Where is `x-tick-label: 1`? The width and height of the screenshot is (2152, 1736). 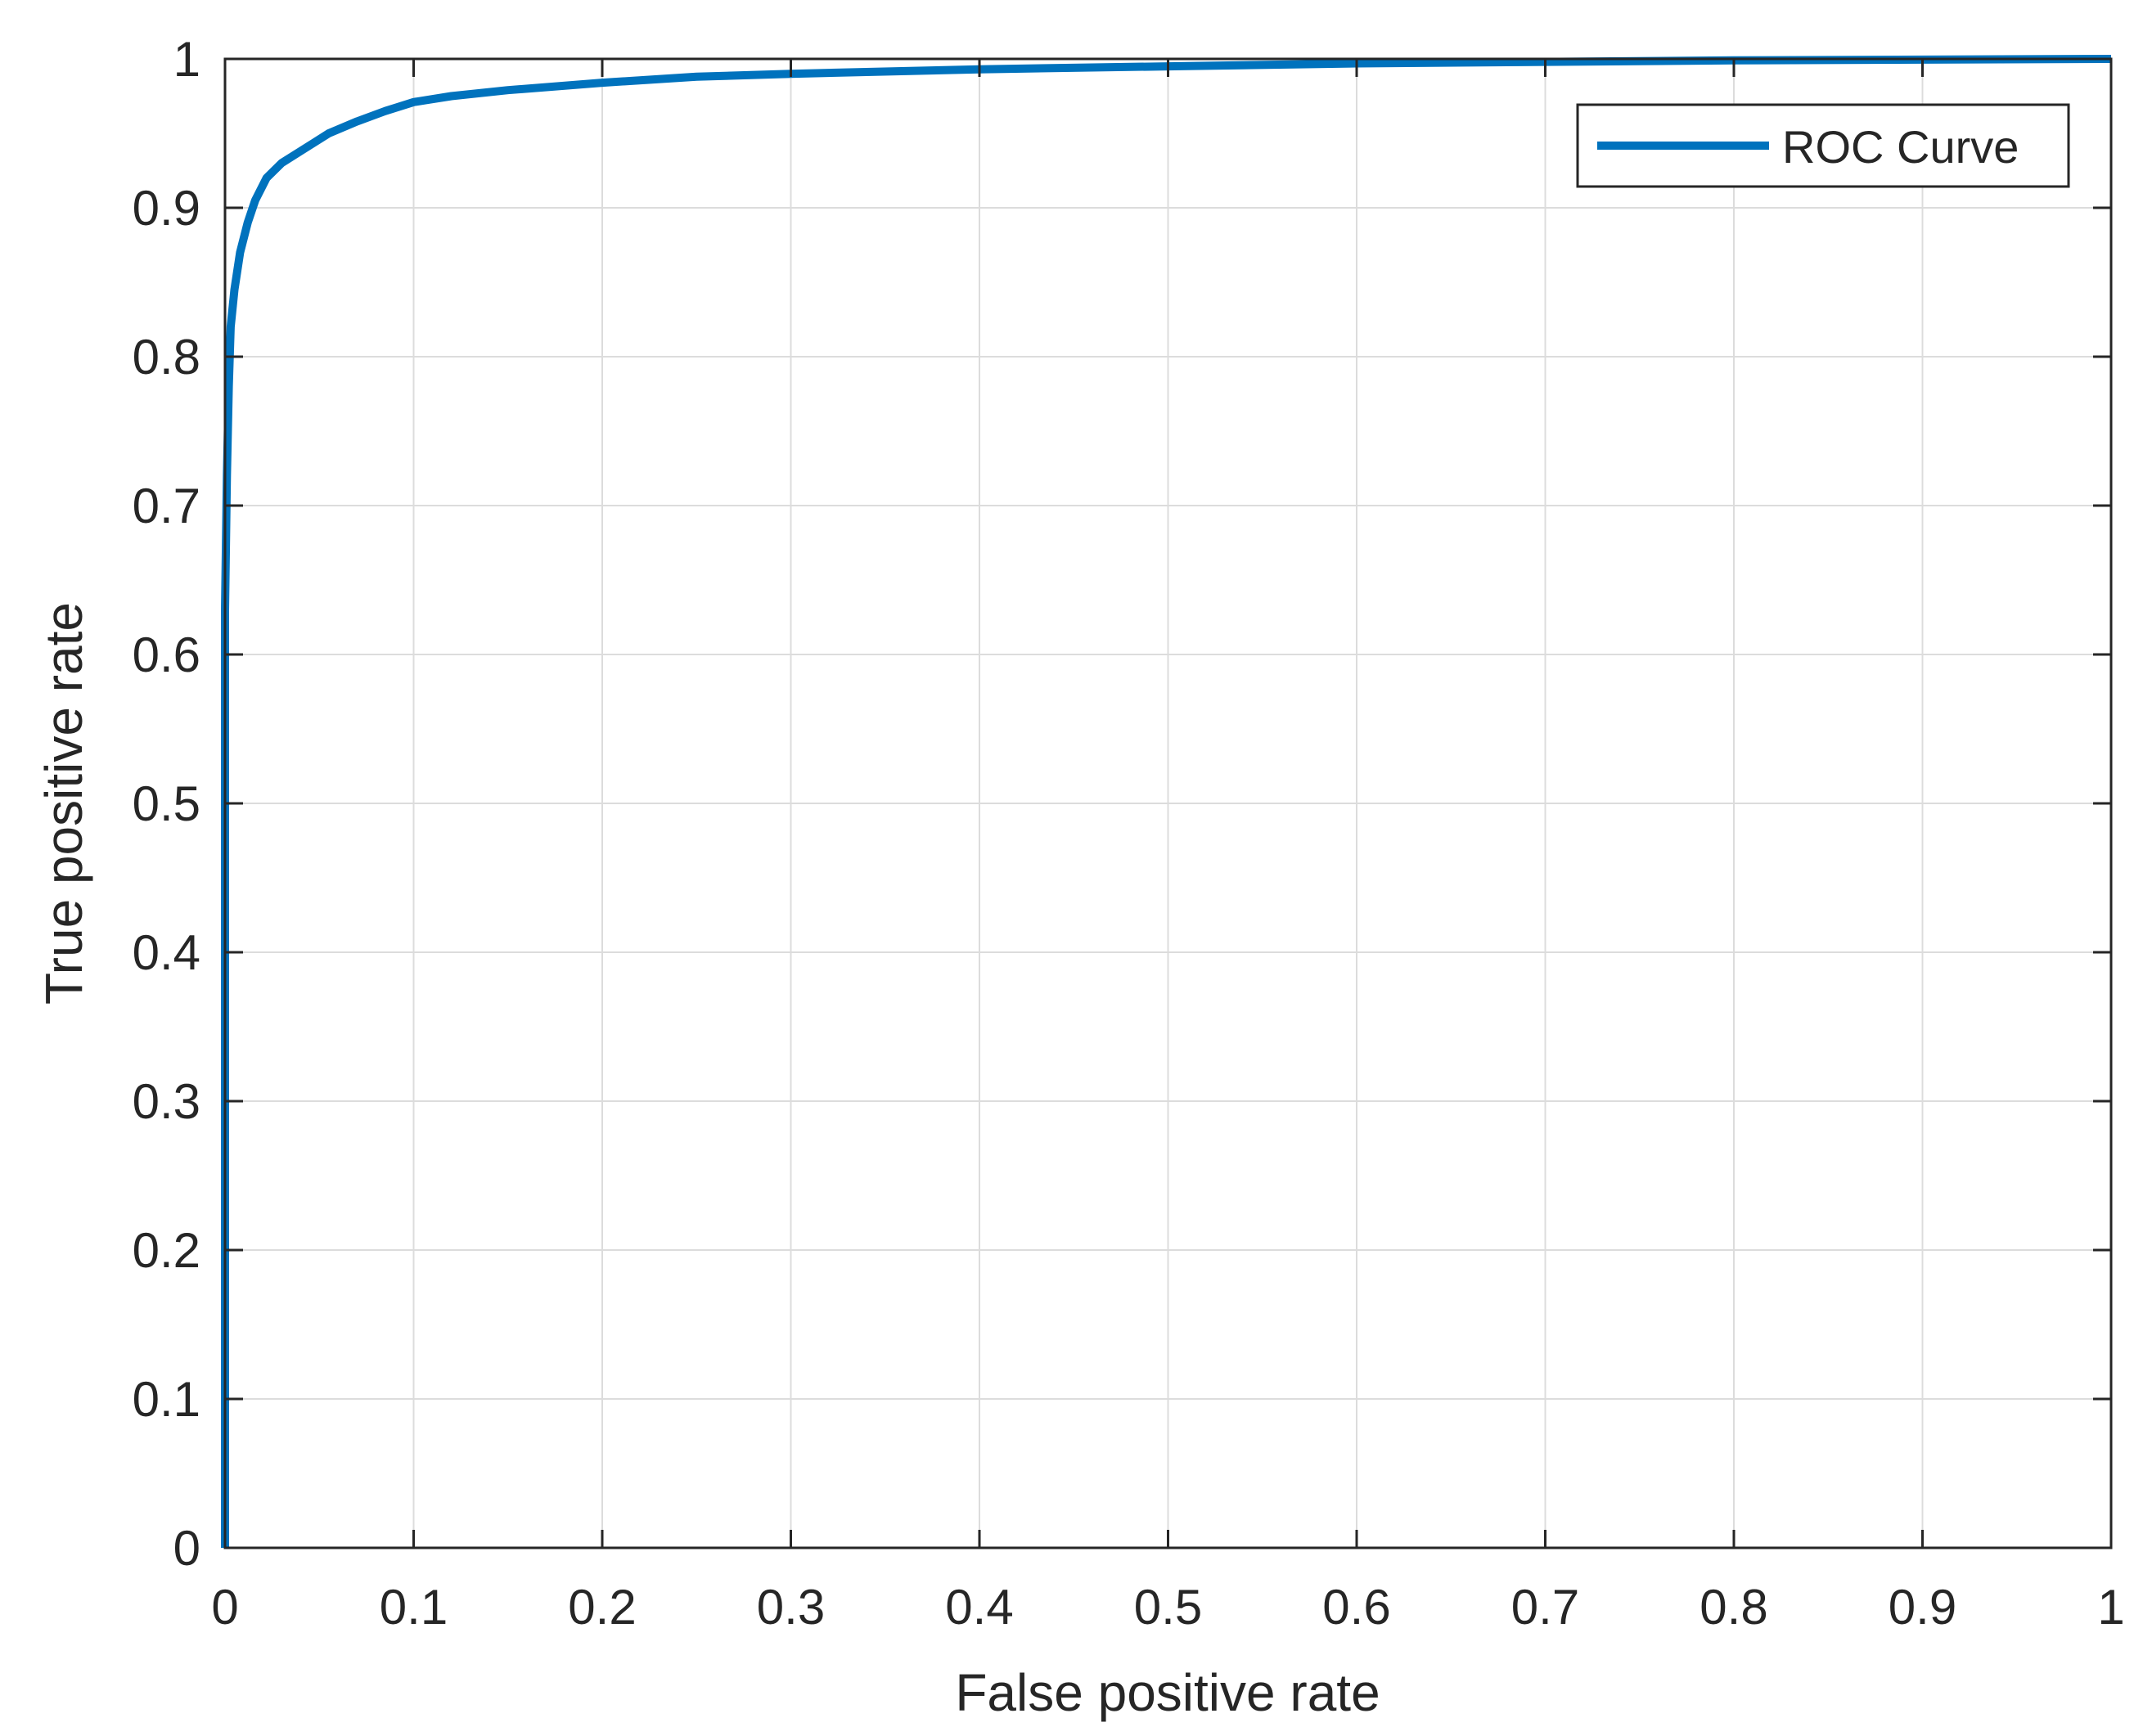 x-tick-label: 1 is located at coordinates (2111, 1607).